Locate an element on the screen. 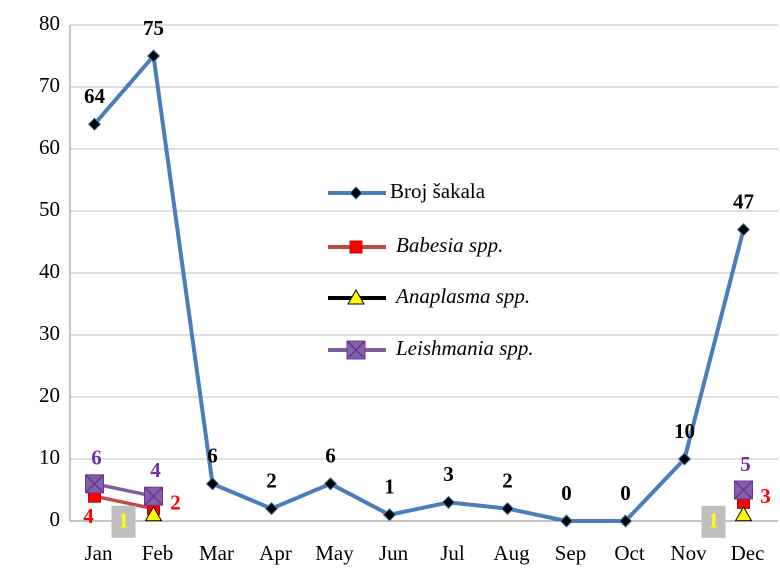 Image resolution: width=780 pixels, height=573 pixels. data-label: 64 is located at coordinates (95, 96).